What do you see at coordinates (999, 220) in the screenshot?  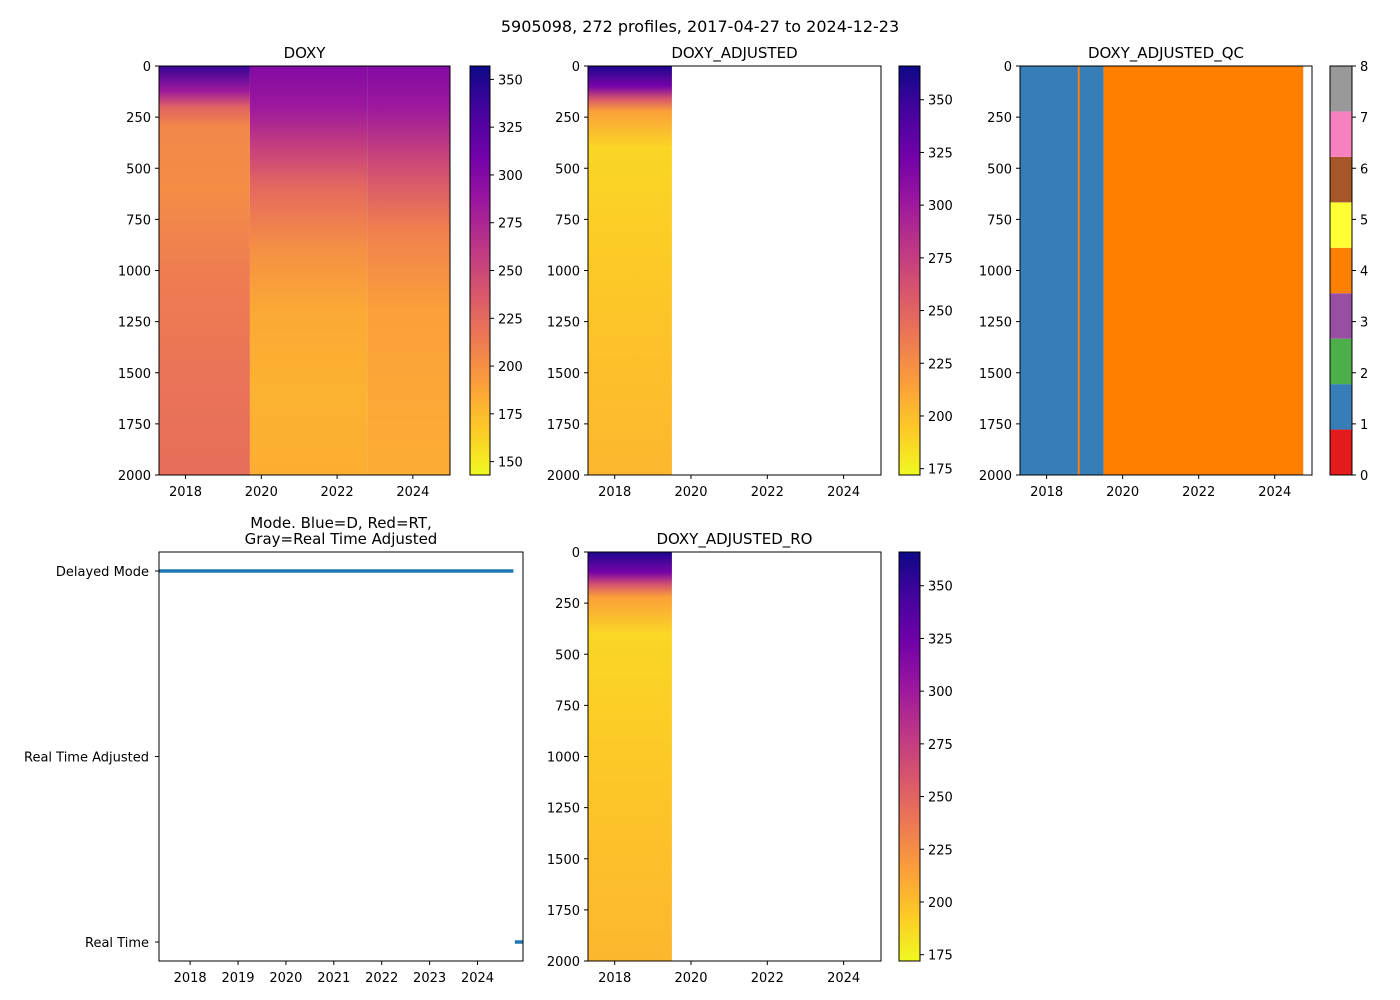 I see `doxy_adjusted_qc-ytick-label: 750` at bounding box center [999, 220].